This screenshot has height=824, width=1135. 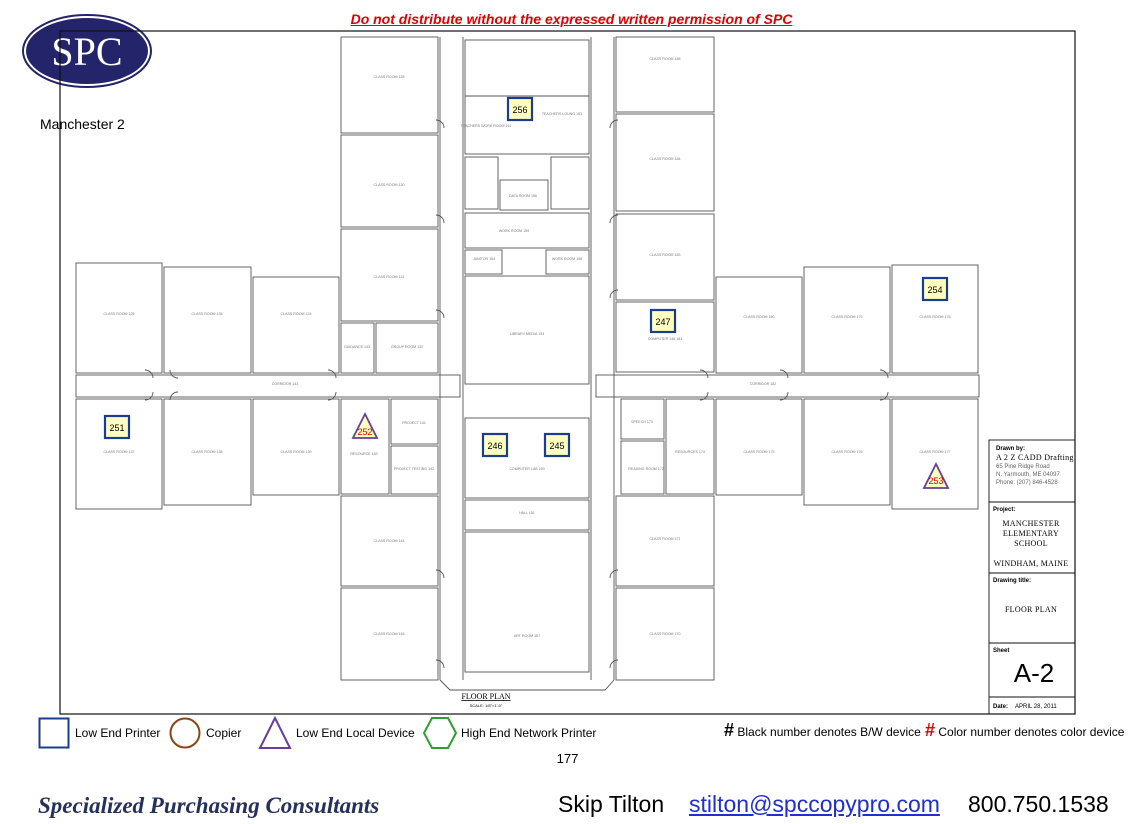 What do you see at coordinates (389, 185) in the screenshot?
I see `room-label: CLASS ROOM 130` at bounding box center [389, 185].